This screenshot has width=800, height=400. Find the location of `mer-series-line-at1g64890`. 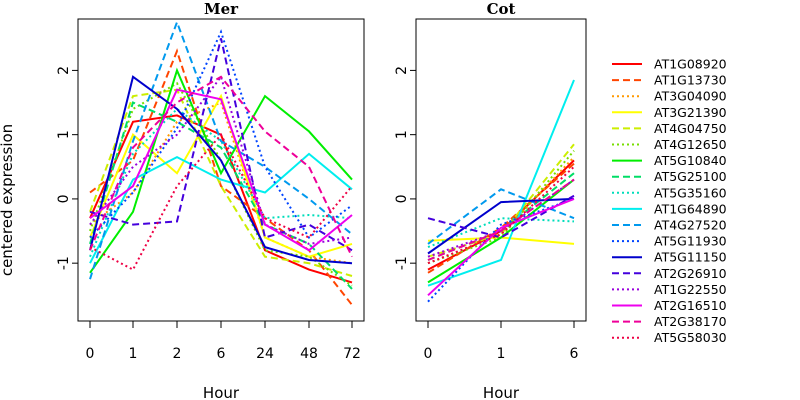

mer-series-line-at1g64890 is located at coordinates (221, 208).